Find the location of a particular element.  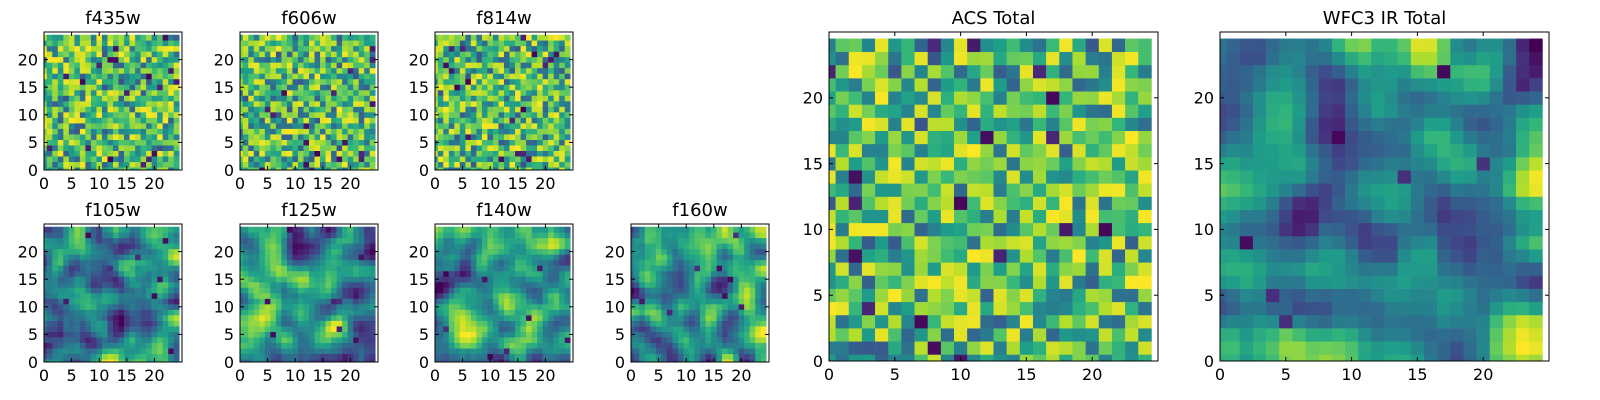

panel-title: f105w is located at coordinates (112, 210).